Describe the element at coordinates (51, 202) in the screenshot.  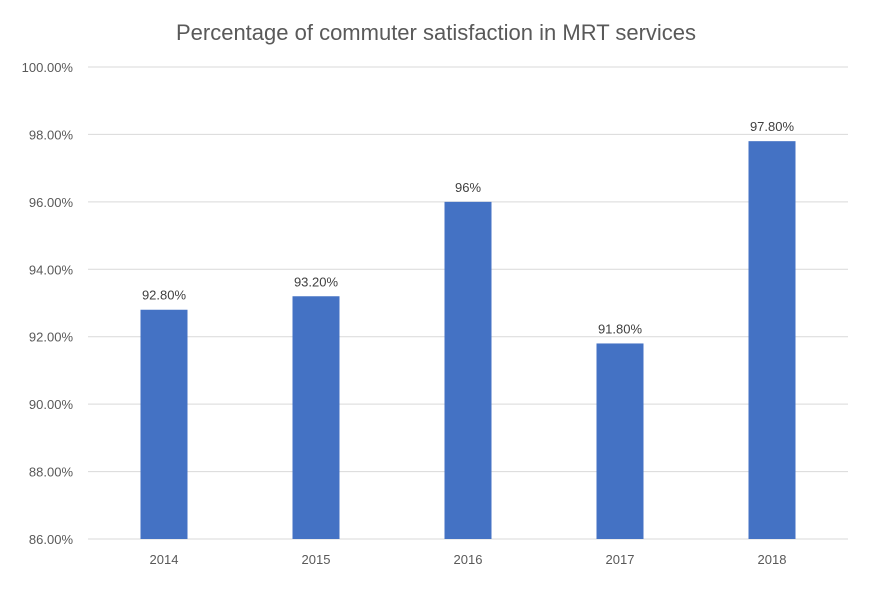
I see `y-tick-label: 96.00%` at that location.